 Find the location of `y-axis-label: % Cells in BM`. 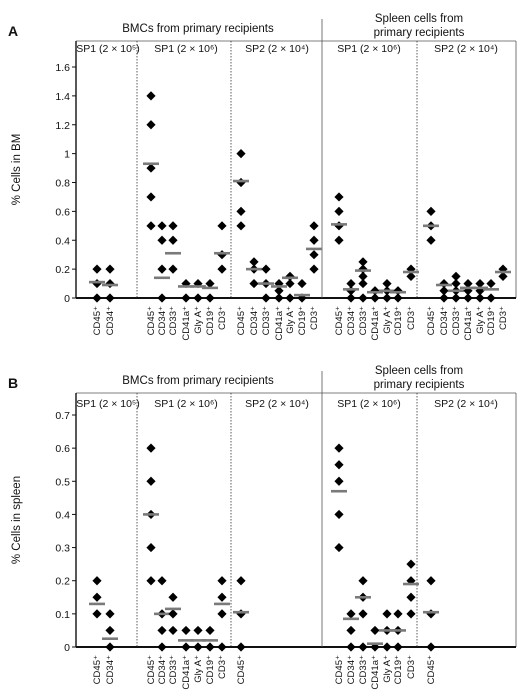

y-axis-label: % Cells in BM is located at coordinates (17, 170).